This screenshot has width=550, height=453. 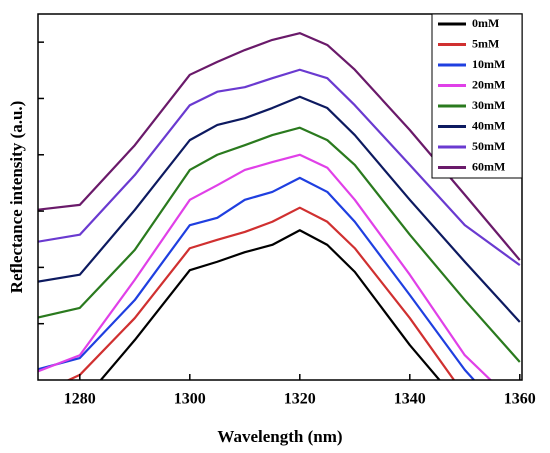 What do you see at coordinates (80, 399) in the screenshot?
I see `x-tick-label: 1280` at bounding box center [80, 399].